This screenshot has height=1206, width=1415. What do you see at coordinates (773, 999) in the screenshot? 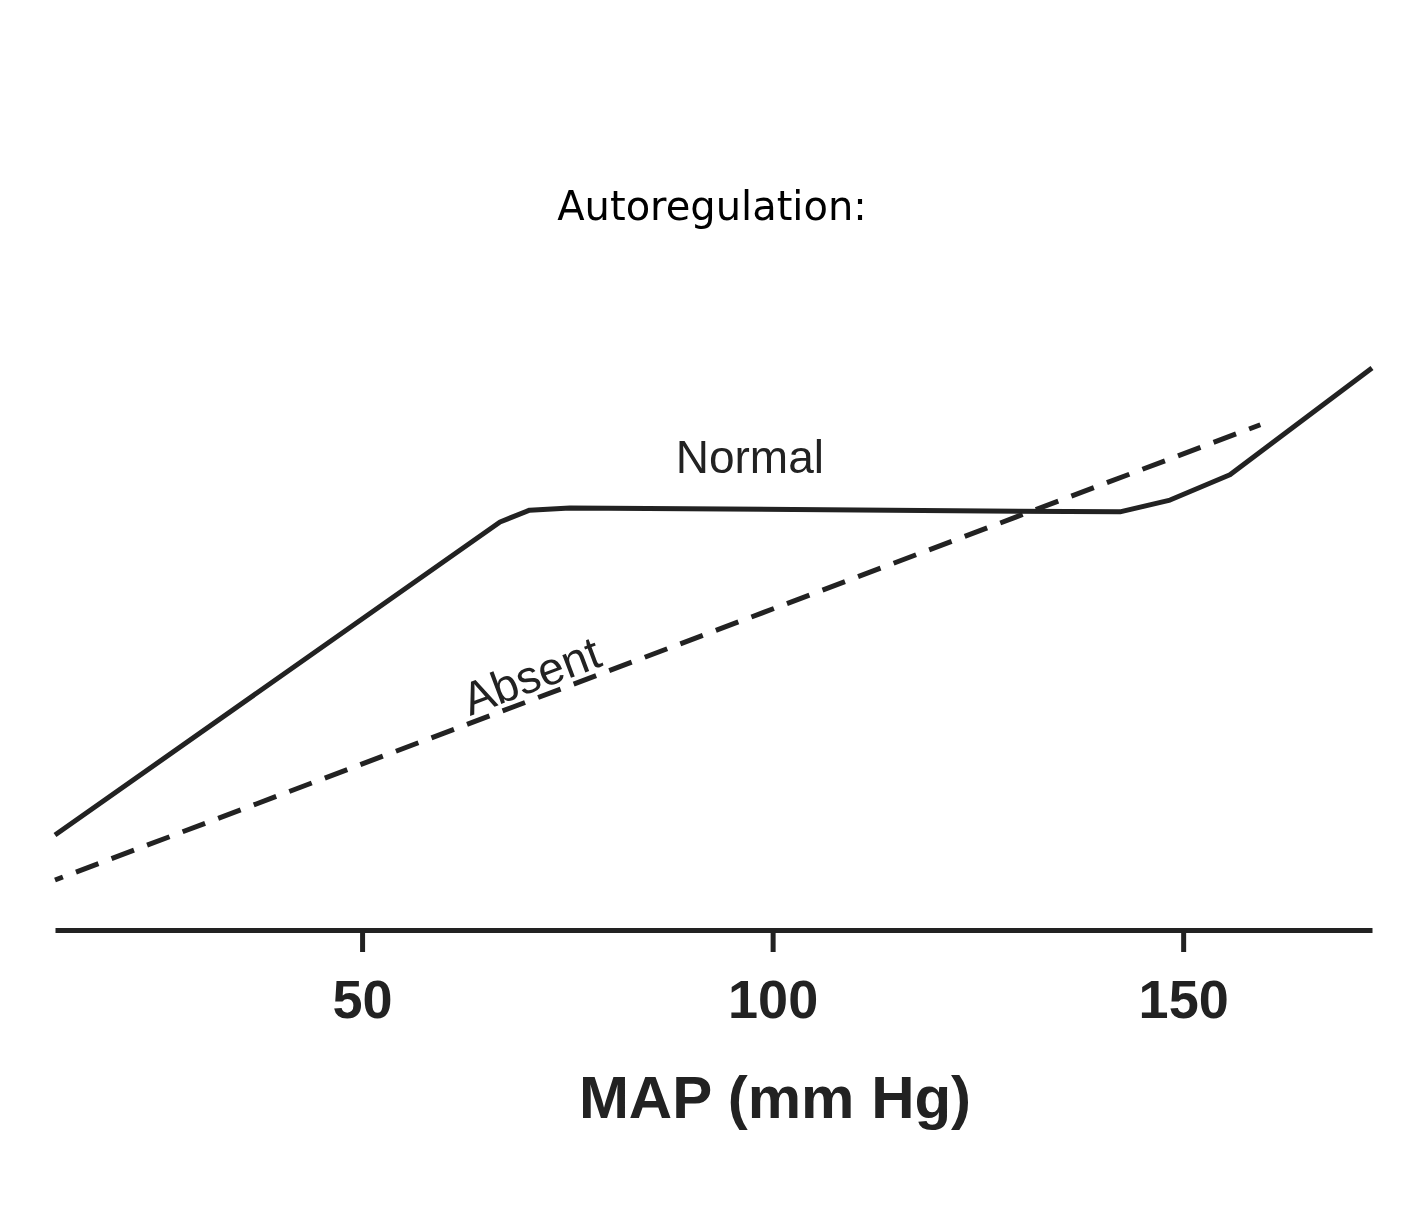
I see `x-tick-label: 100` at bounding box center [773, 999].